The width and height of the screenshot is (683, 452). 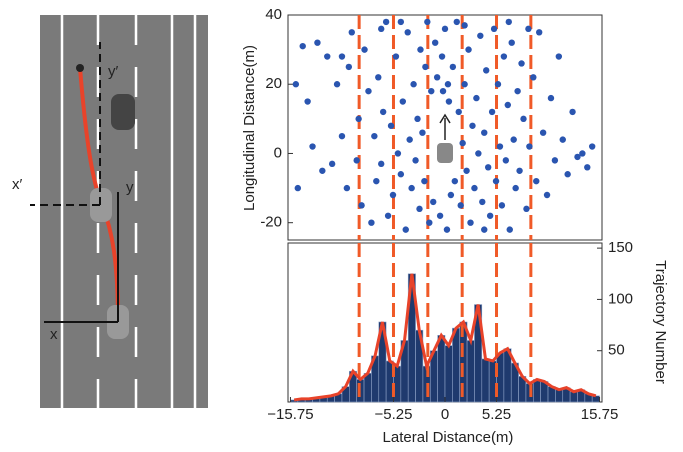 I want to click on y-axis-title: Longitudinal Distance(m), so click(x=249, y=128).